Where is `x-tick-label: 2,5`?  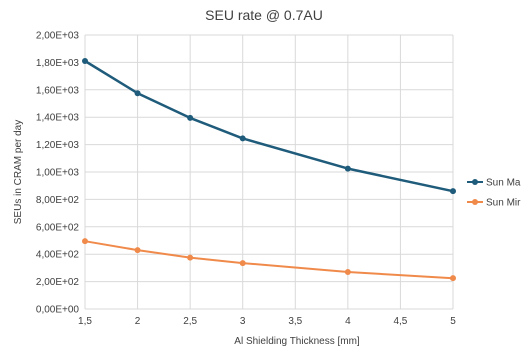
x-tick-label: 2,5 is located at coordinates (190, 321).